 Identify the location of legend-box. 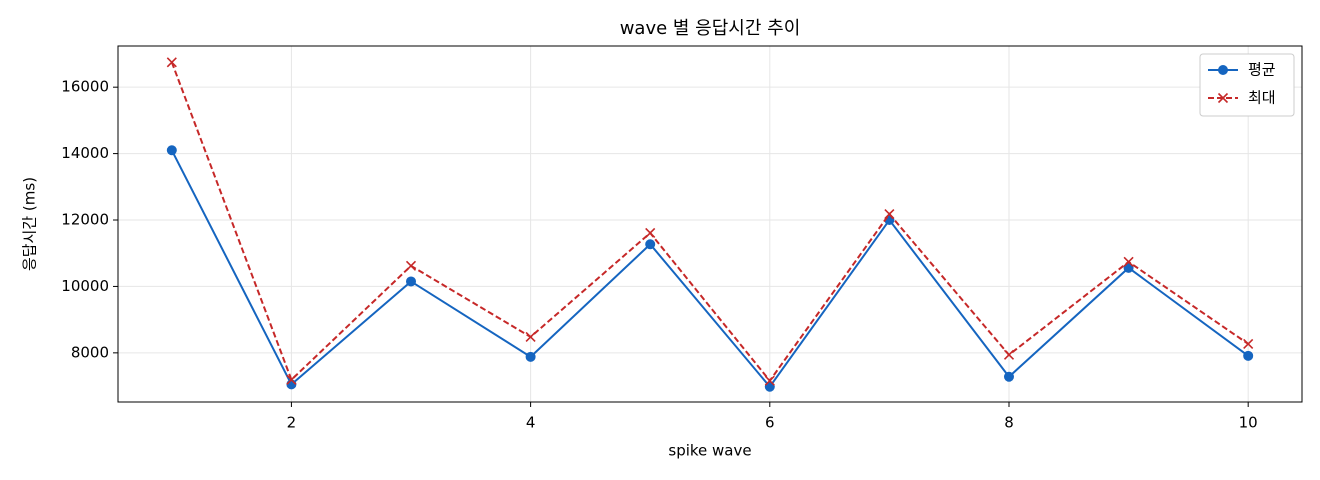
(1247, 85).